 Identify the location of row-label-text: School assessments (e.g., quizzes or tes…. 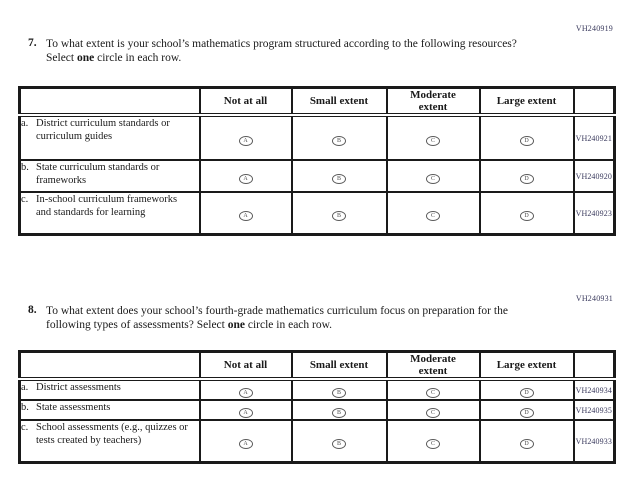
(112, 434).